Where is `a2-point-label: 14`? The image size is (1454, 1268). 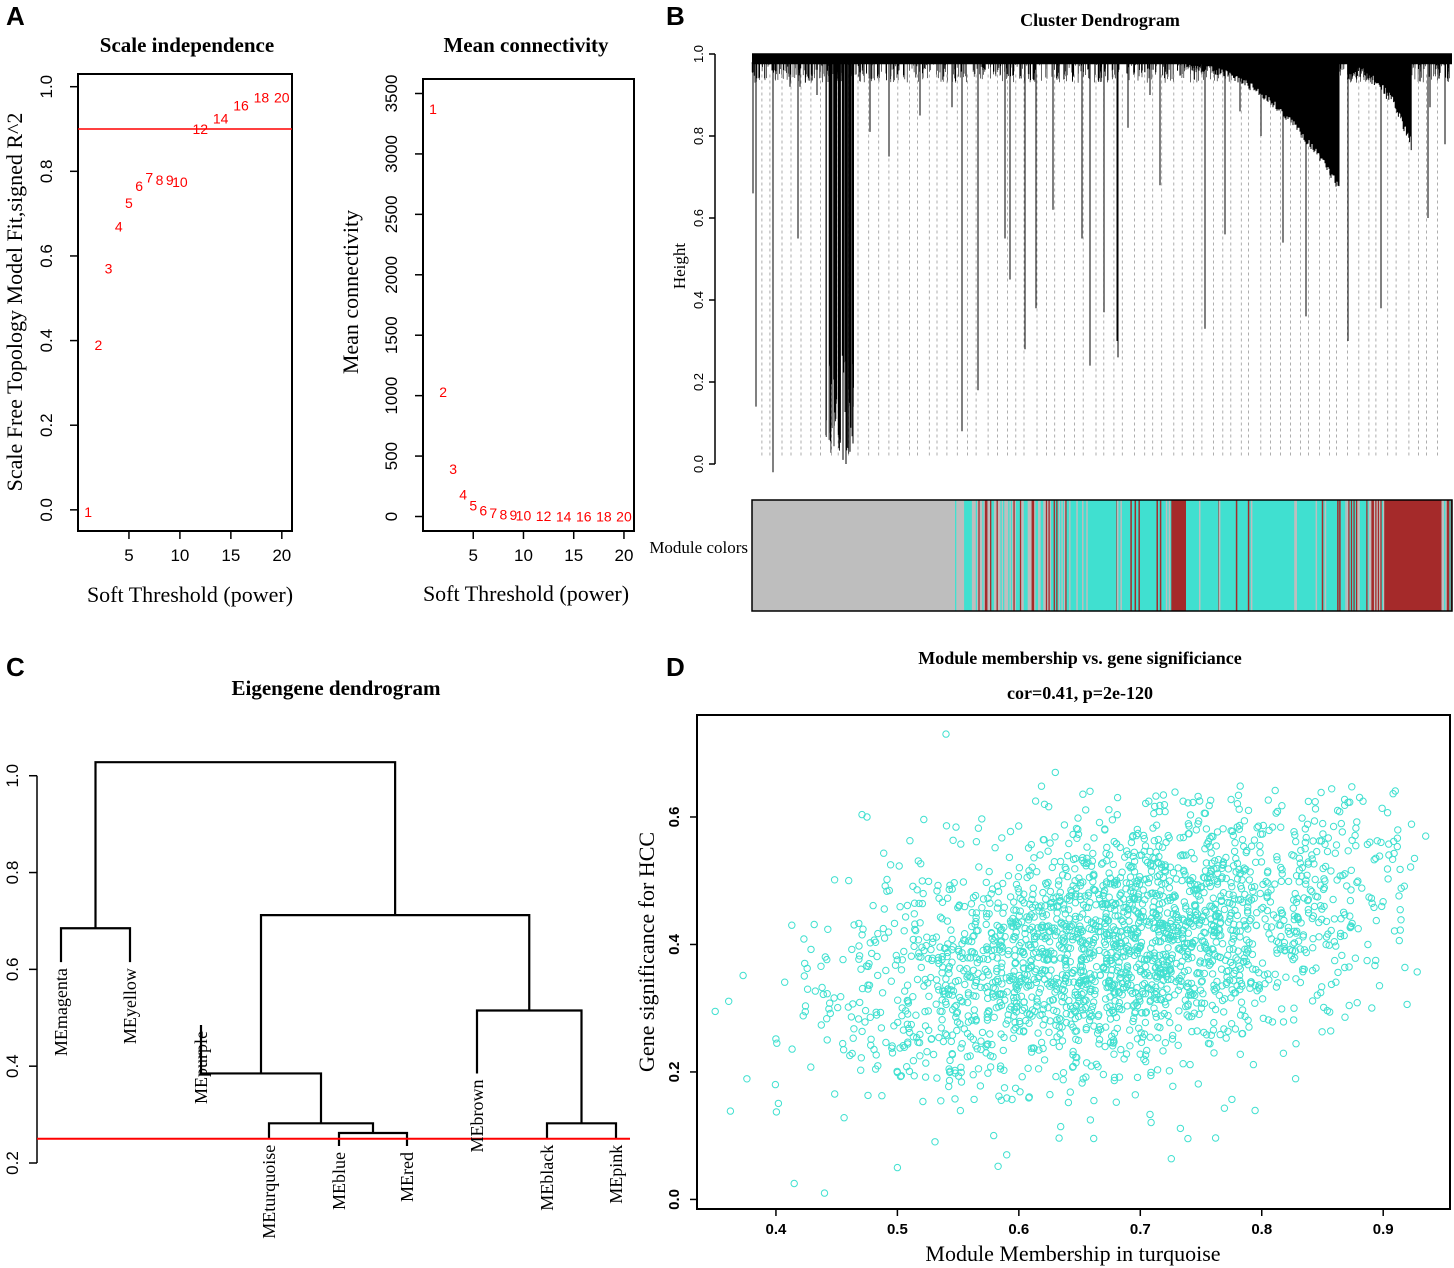 a2-point-label: 14 is located at coordinates (564, 516).